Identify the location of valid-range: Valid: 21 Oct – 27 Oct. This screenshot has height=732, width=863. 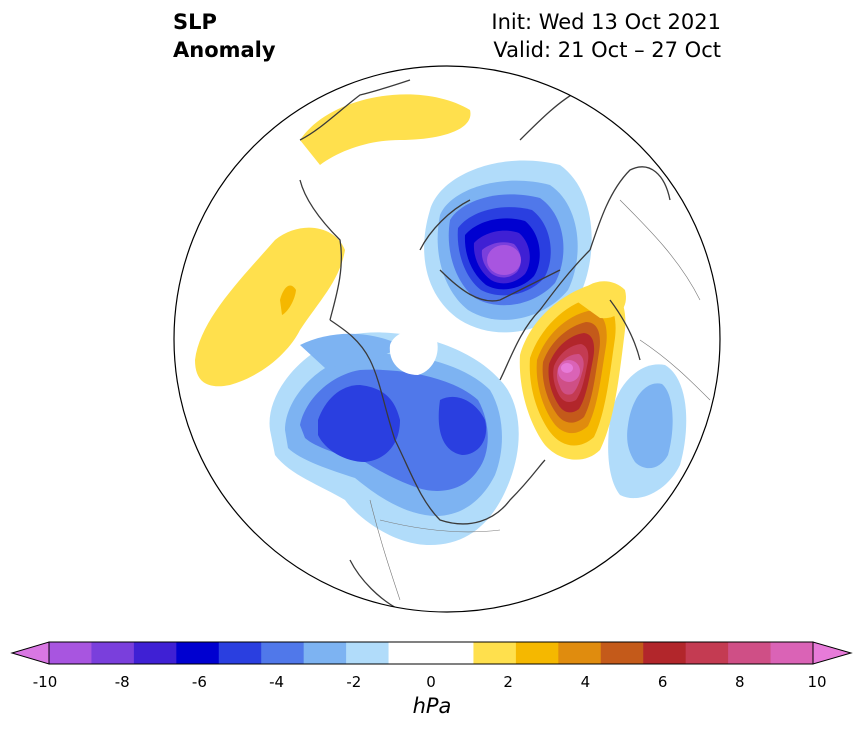
(607, 50).